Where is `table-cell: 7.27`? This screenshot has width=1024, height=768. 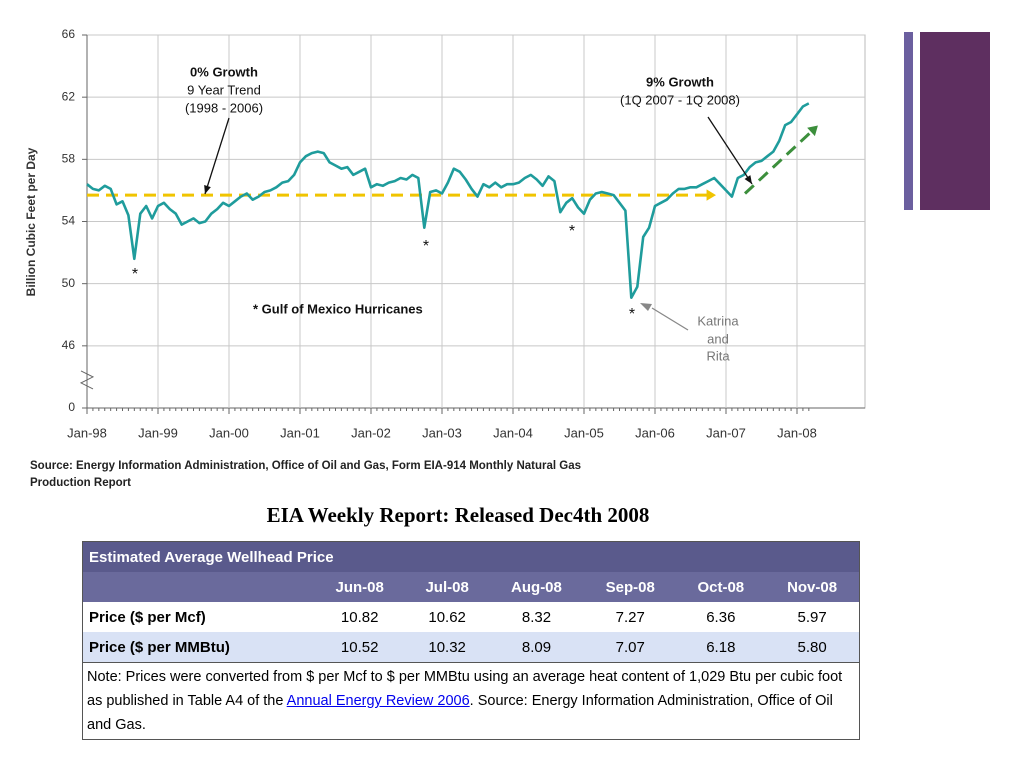
table-cell: 7.27 is located at coordinates (630, 617).